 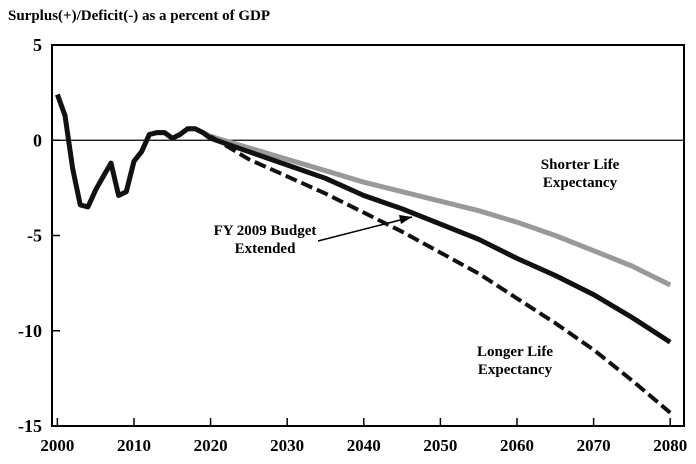 What do you see at coordinates (287, 445) in the screenshot?
I see `x-tick-label: 2030` at bounding box center [287, 445].